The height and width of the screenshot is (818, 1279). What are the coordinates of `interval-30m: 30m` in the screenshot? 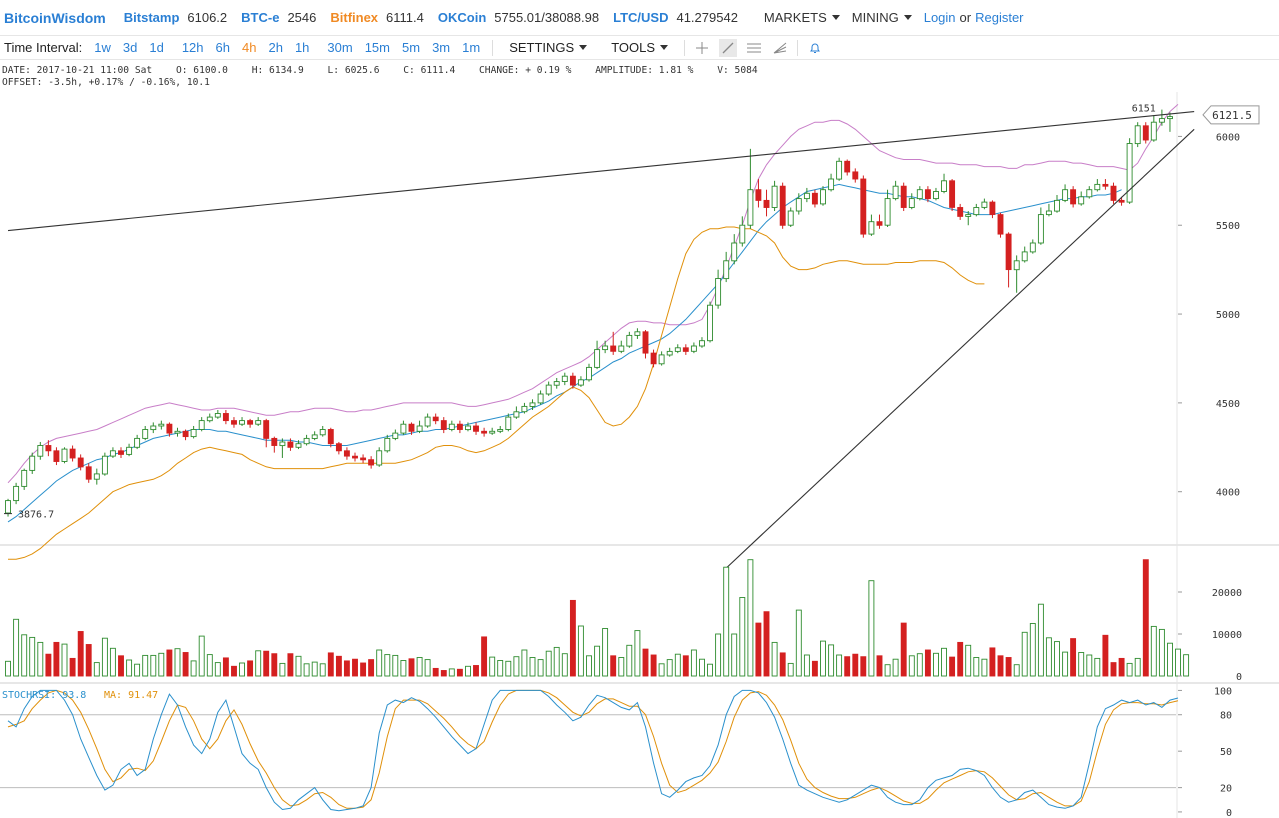 It's located at (340, 47).